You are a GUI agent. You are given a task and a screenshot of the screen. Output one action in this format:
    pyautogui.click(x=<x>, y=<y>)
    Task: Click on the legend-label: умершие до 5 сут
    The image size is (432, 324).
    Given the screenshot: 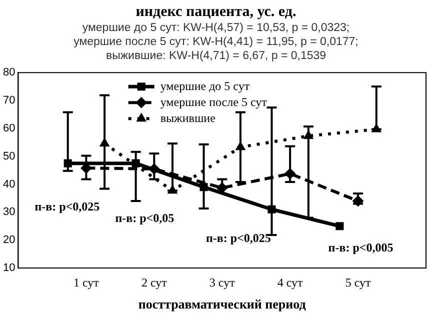 What is the action you would take?
    pyautogui.click(x=205, y=85)
    